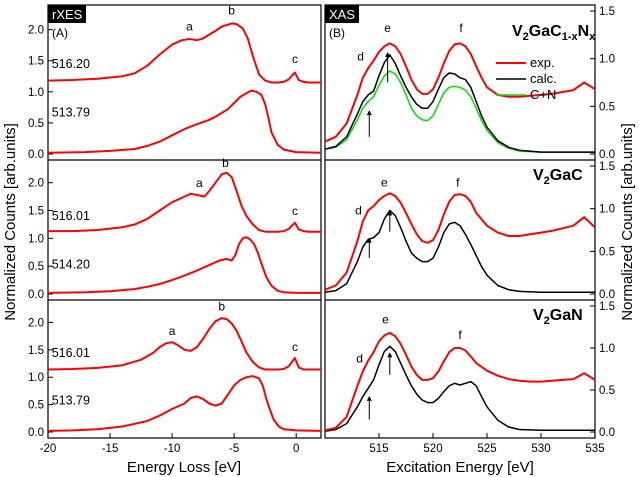 The width and height of the screenshot is (639, 477). I want to click on peak-label-b-r1-0: d, so click(358, 211).